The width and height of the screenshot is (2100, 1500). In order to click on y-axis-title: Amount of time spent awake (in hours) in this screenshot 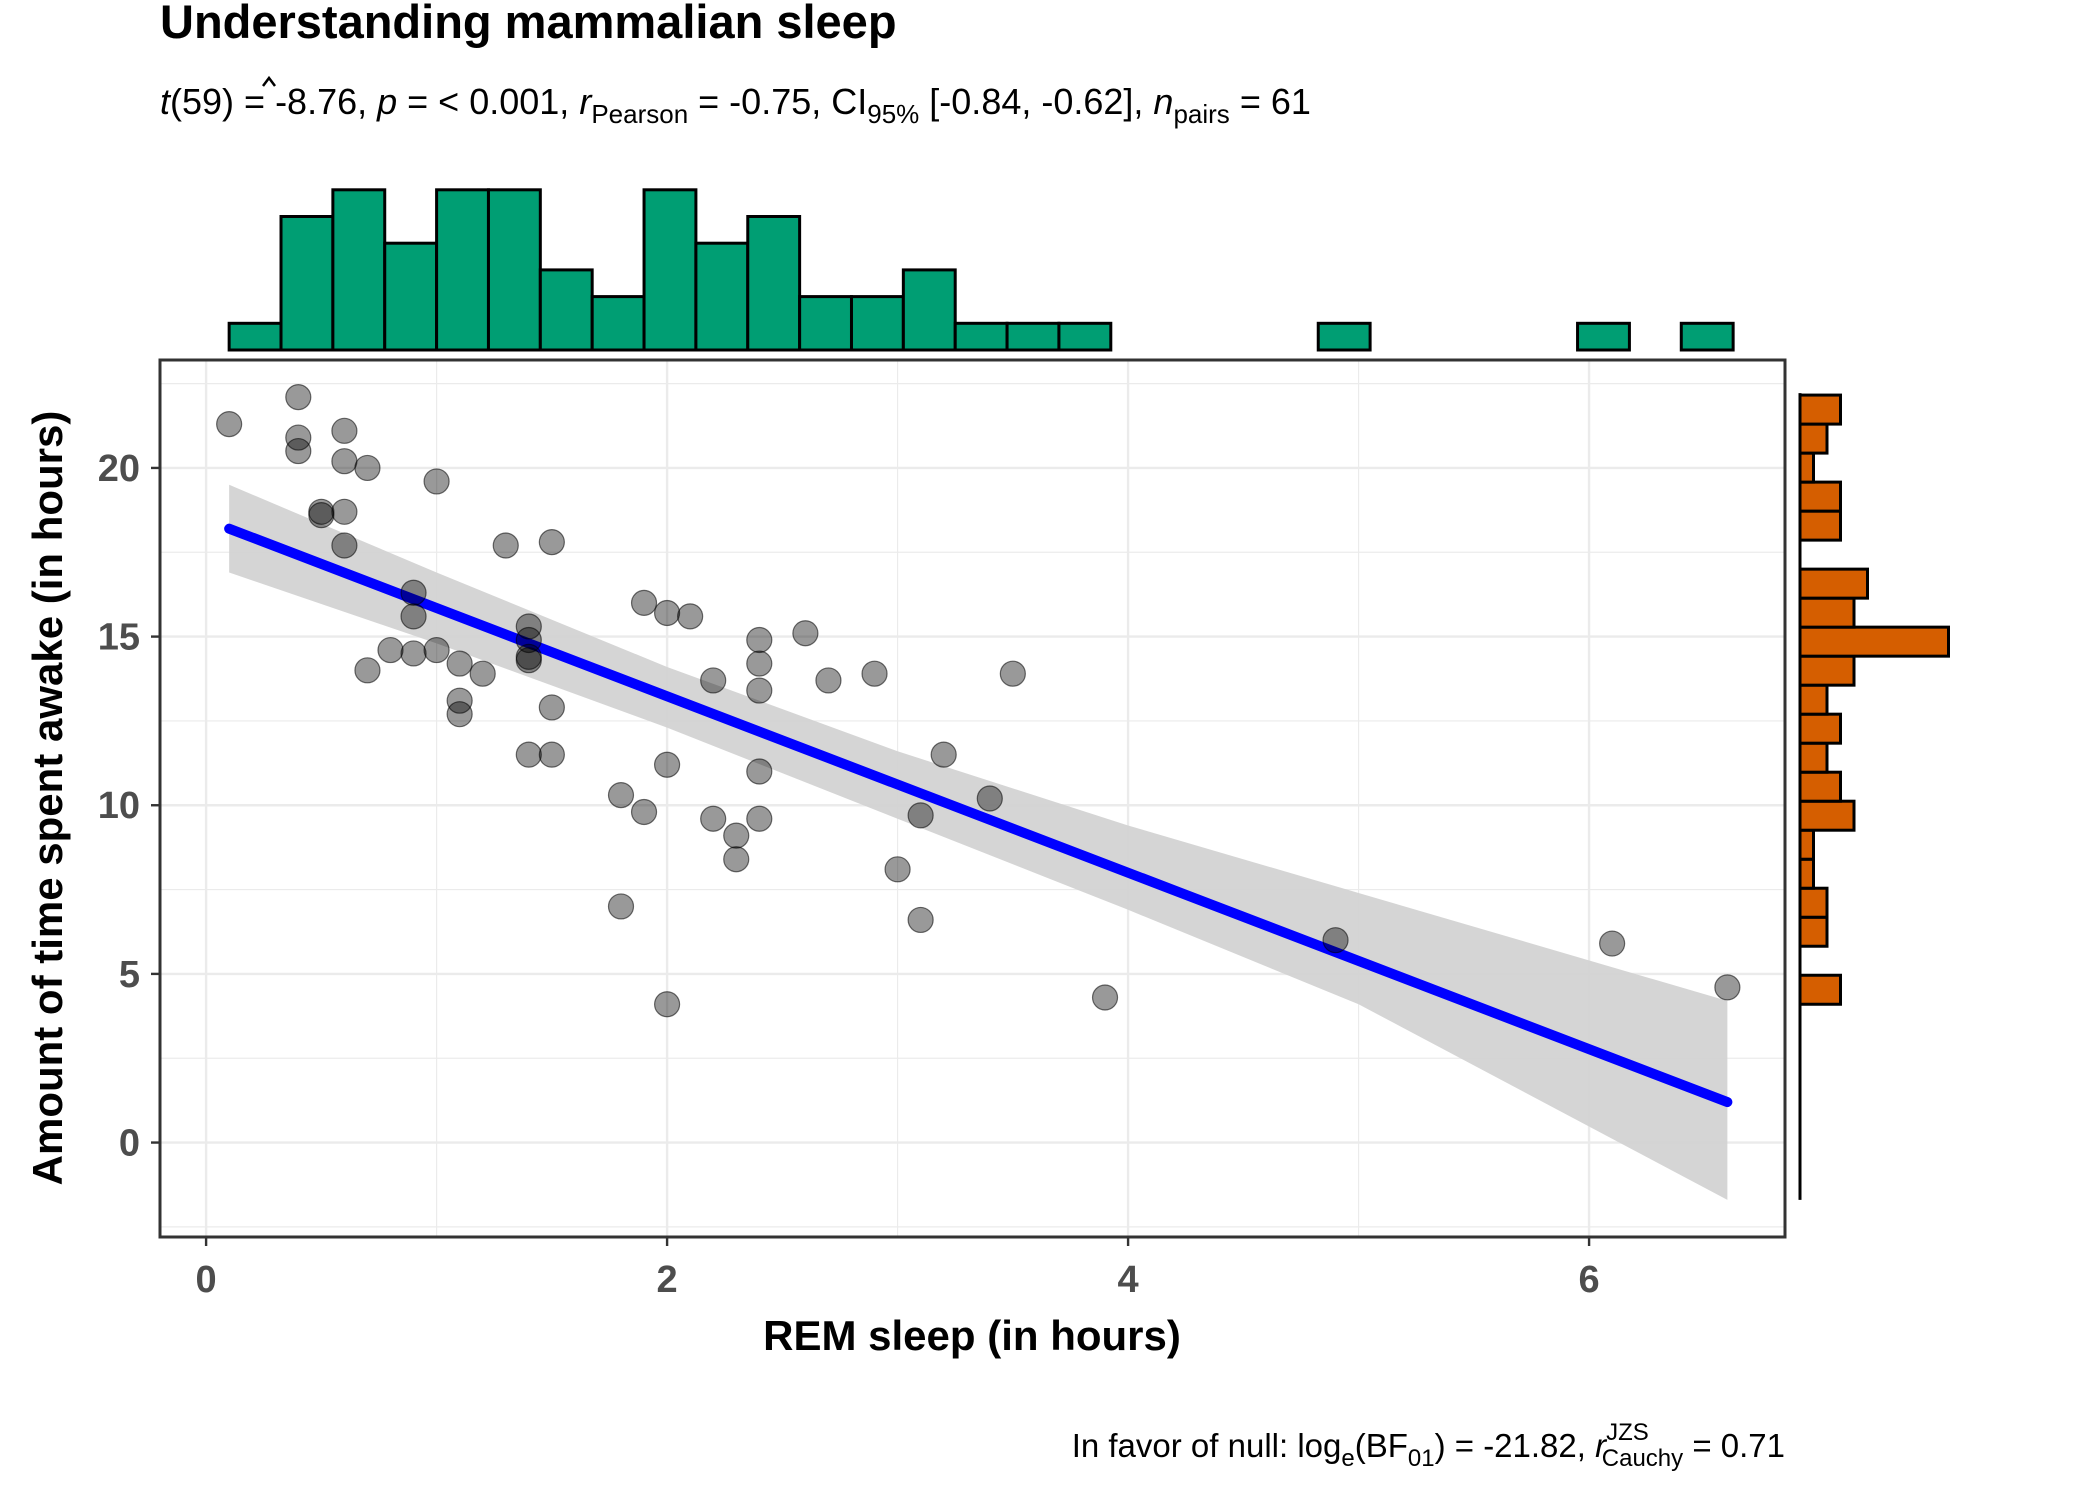, I will do `click(47, 798)`.